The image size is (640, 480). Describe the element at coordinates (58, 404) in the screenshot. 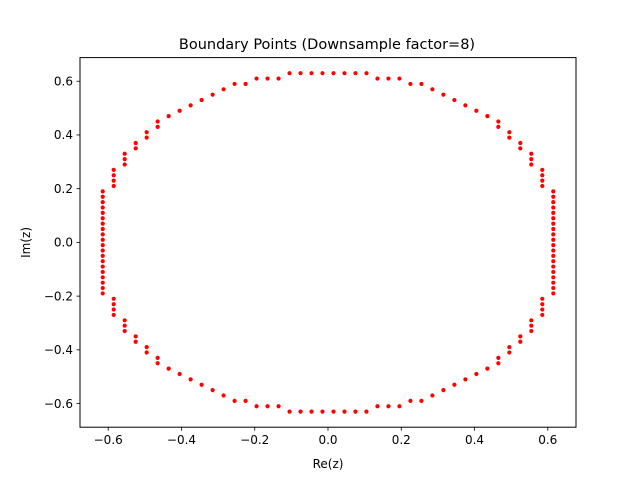

I see `y-tick-label: −0.6` at that location.